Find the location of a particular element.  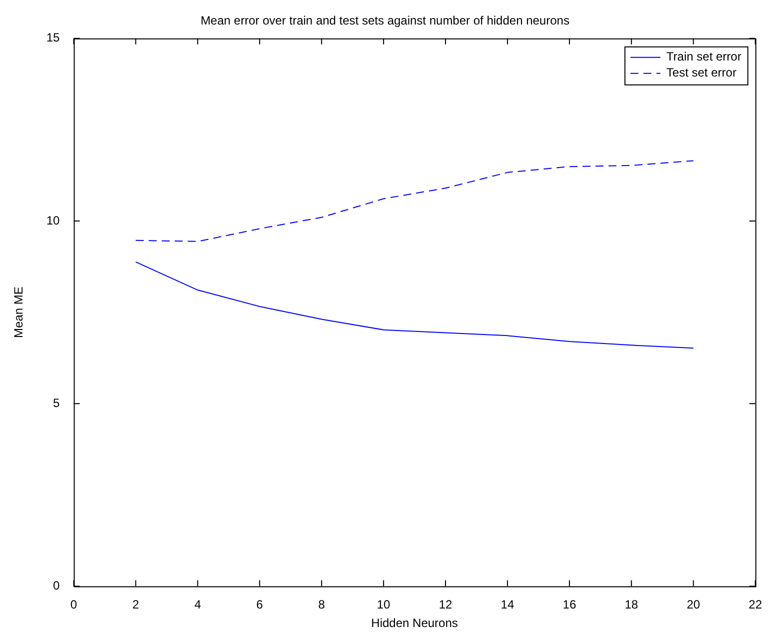

x-axis-title: Hidden Neurons is located at coordinates (414, 623).